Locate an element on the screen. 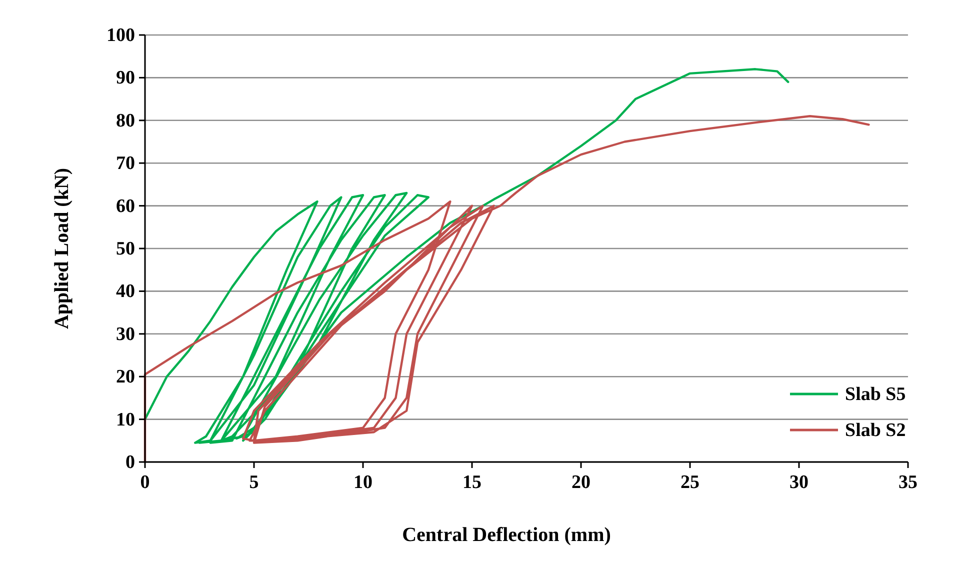  x-tick-label: 0 is located at coordinates (145, 482).